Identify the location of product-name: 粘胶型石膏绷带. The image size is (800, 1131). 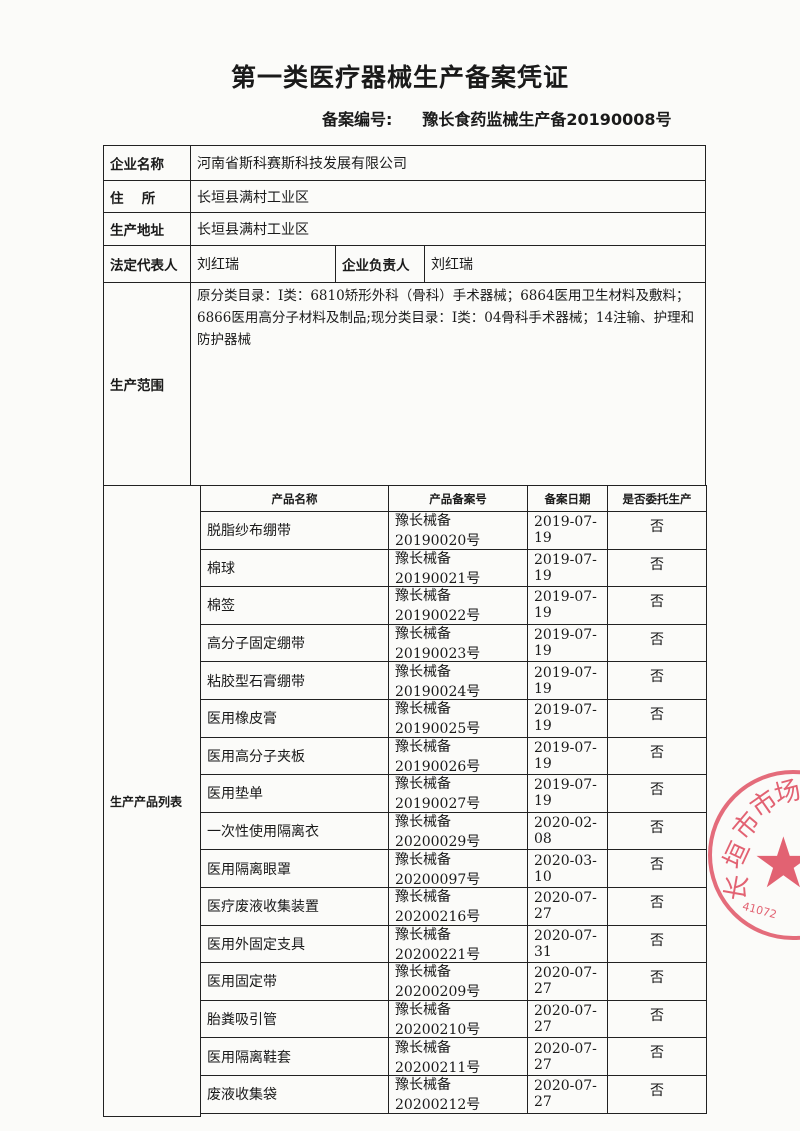
(294, 680).